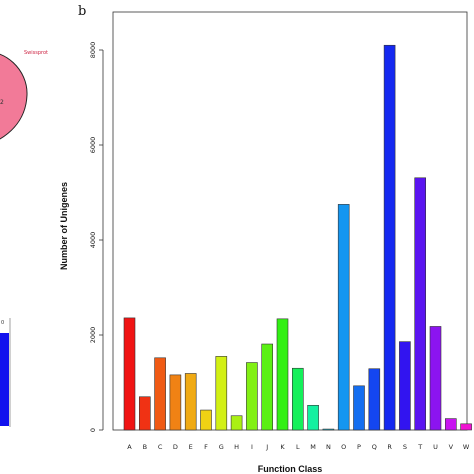  I want to click on x-tick-label-D: D, so click(175, 447).